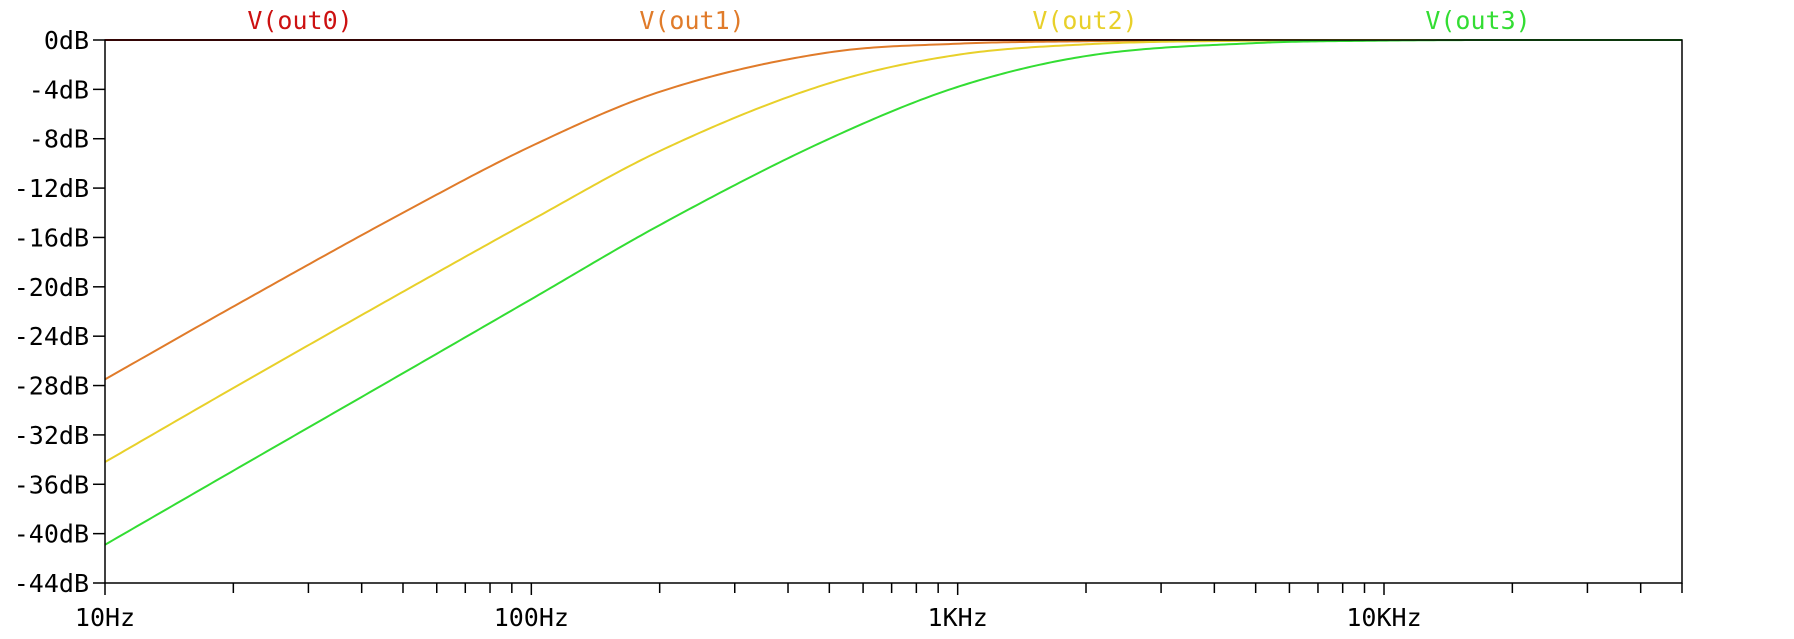 Image resolution: width=1794 pixels, height=639 pixels. I want to click on x-axis: 10Hz 100Hz 1KHz 10KHz, so click(879, 607).